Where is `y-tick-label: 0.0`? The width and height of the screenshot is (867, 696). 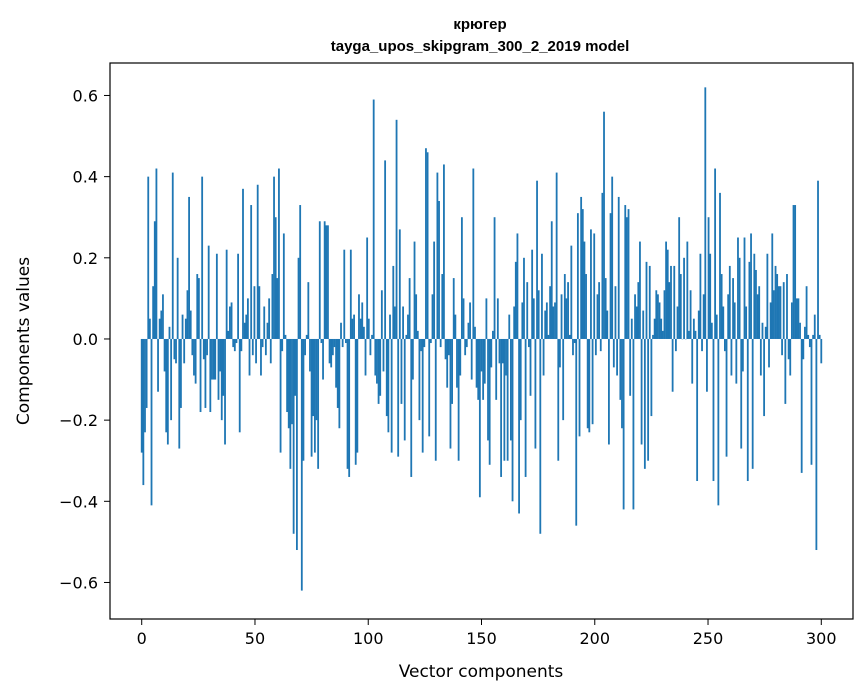 y-tick-label: 0.0 is located at coordinates (85, 339).